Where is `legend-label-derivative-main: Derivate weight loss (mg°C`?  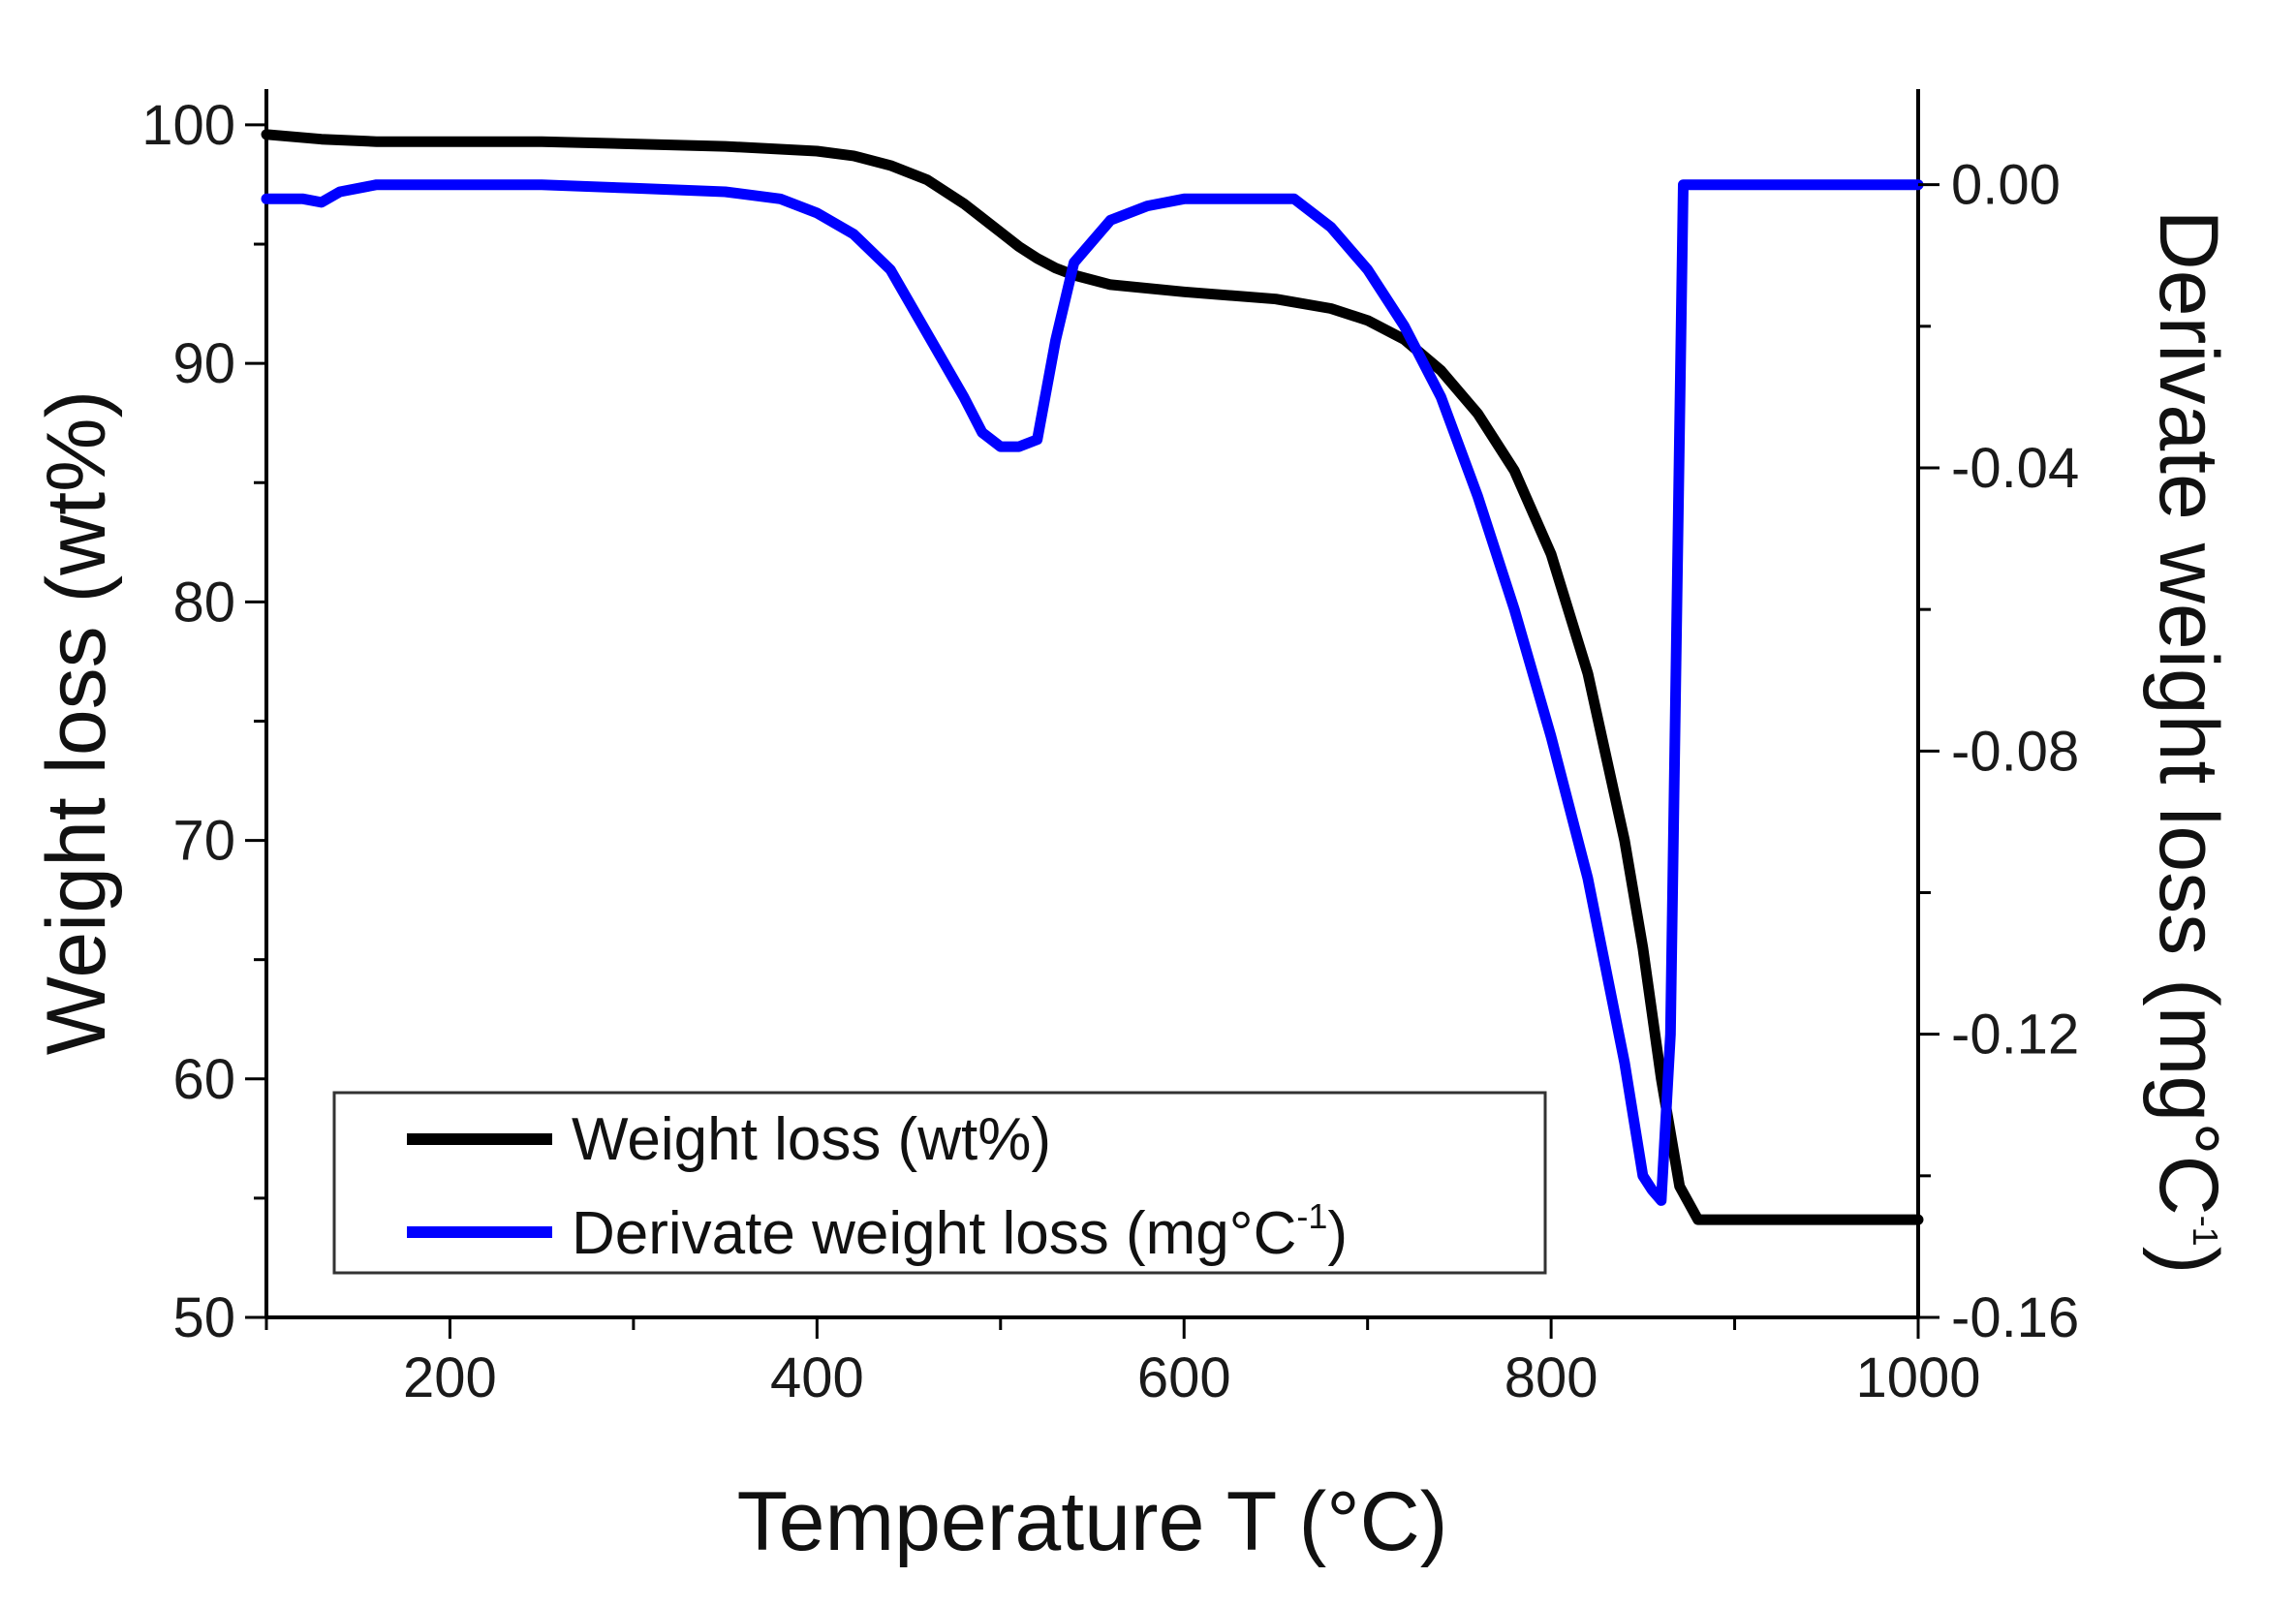
legend-label-derivative-main: Derivate weight loss (mg°C is located at coordinates (934, 1233).